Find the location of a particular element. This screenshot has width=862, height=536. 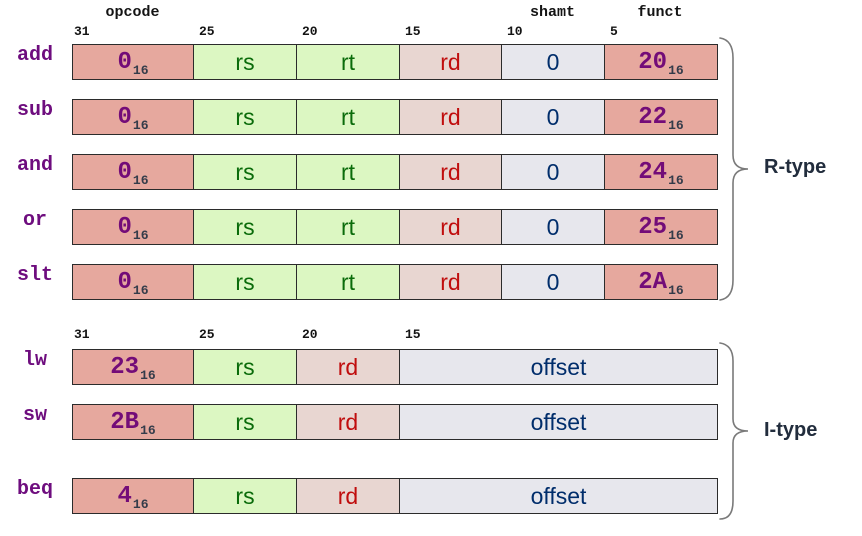

bit-label-15: 15 is located at coordinates (413, 31).